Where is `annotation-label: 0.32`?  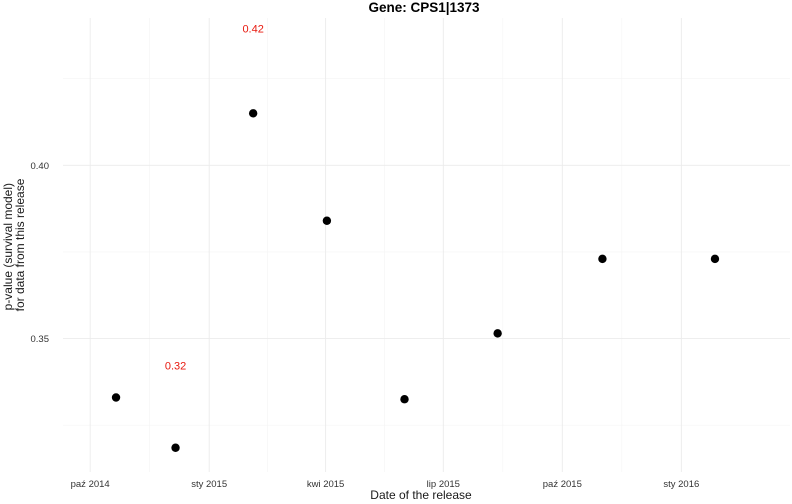
annotation-label: 0.32 is located at coordinates (175, 366).